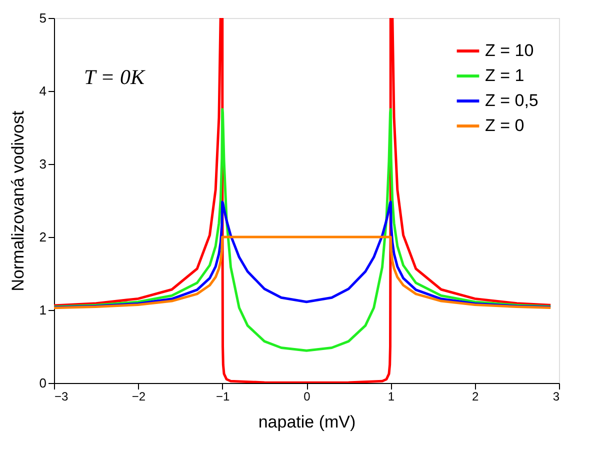 The width and height of the screenshot is (597, 457). Describe the element at coordinates (42, 18) in the screenshot. I see `y-tick-label: 5` at that location.